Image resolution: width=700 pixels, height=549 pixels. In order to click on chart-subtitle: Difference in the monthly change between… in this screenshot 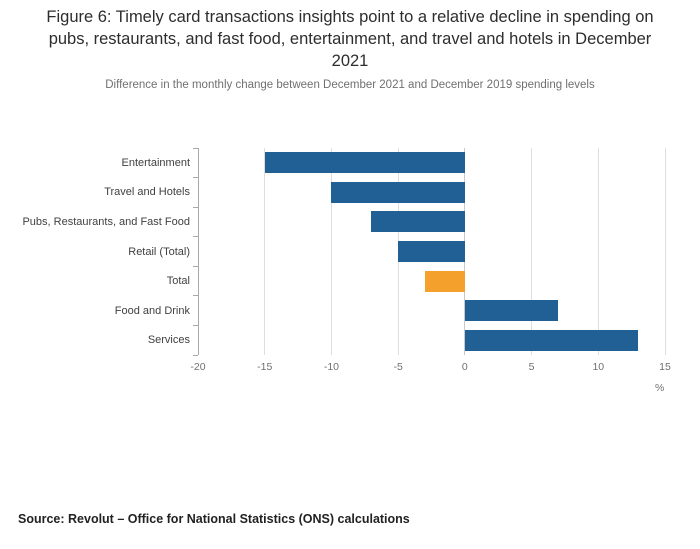, I will do `click(350, 85)`.